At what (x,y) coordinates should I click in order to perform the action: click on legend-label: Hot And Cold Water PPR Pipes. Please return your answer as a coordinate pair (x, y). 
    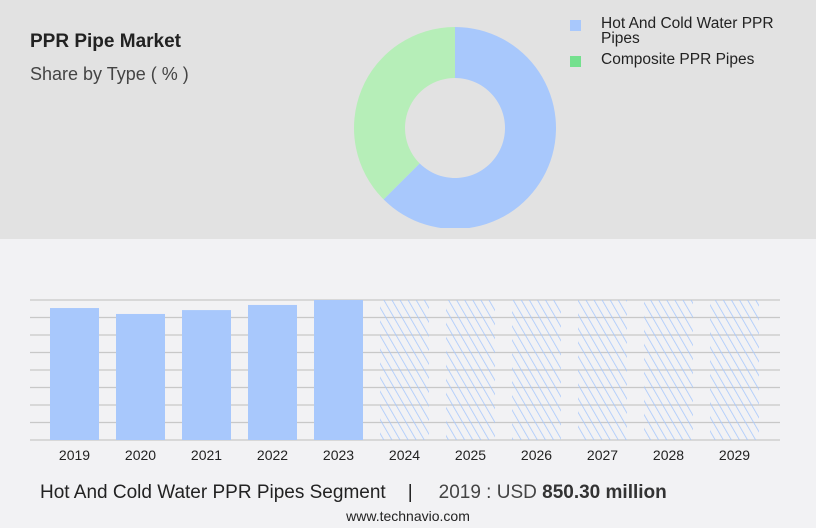
    Looking at the image, I should click on (687, 31).